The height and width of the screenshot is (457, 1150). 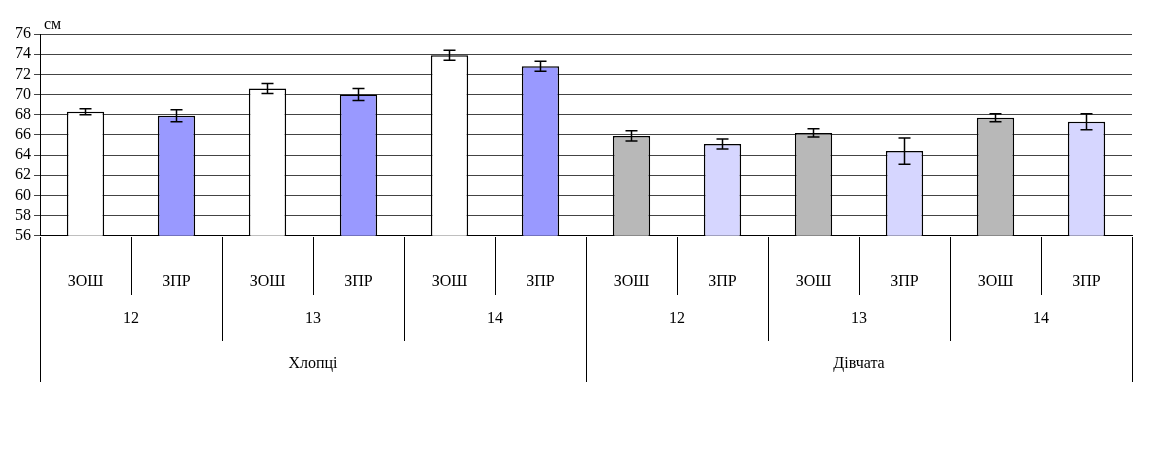 What do you see at coordinates (23, 154) in the screenshot?
I see `y-tick-label: 64` at bounding box center [23, 154].